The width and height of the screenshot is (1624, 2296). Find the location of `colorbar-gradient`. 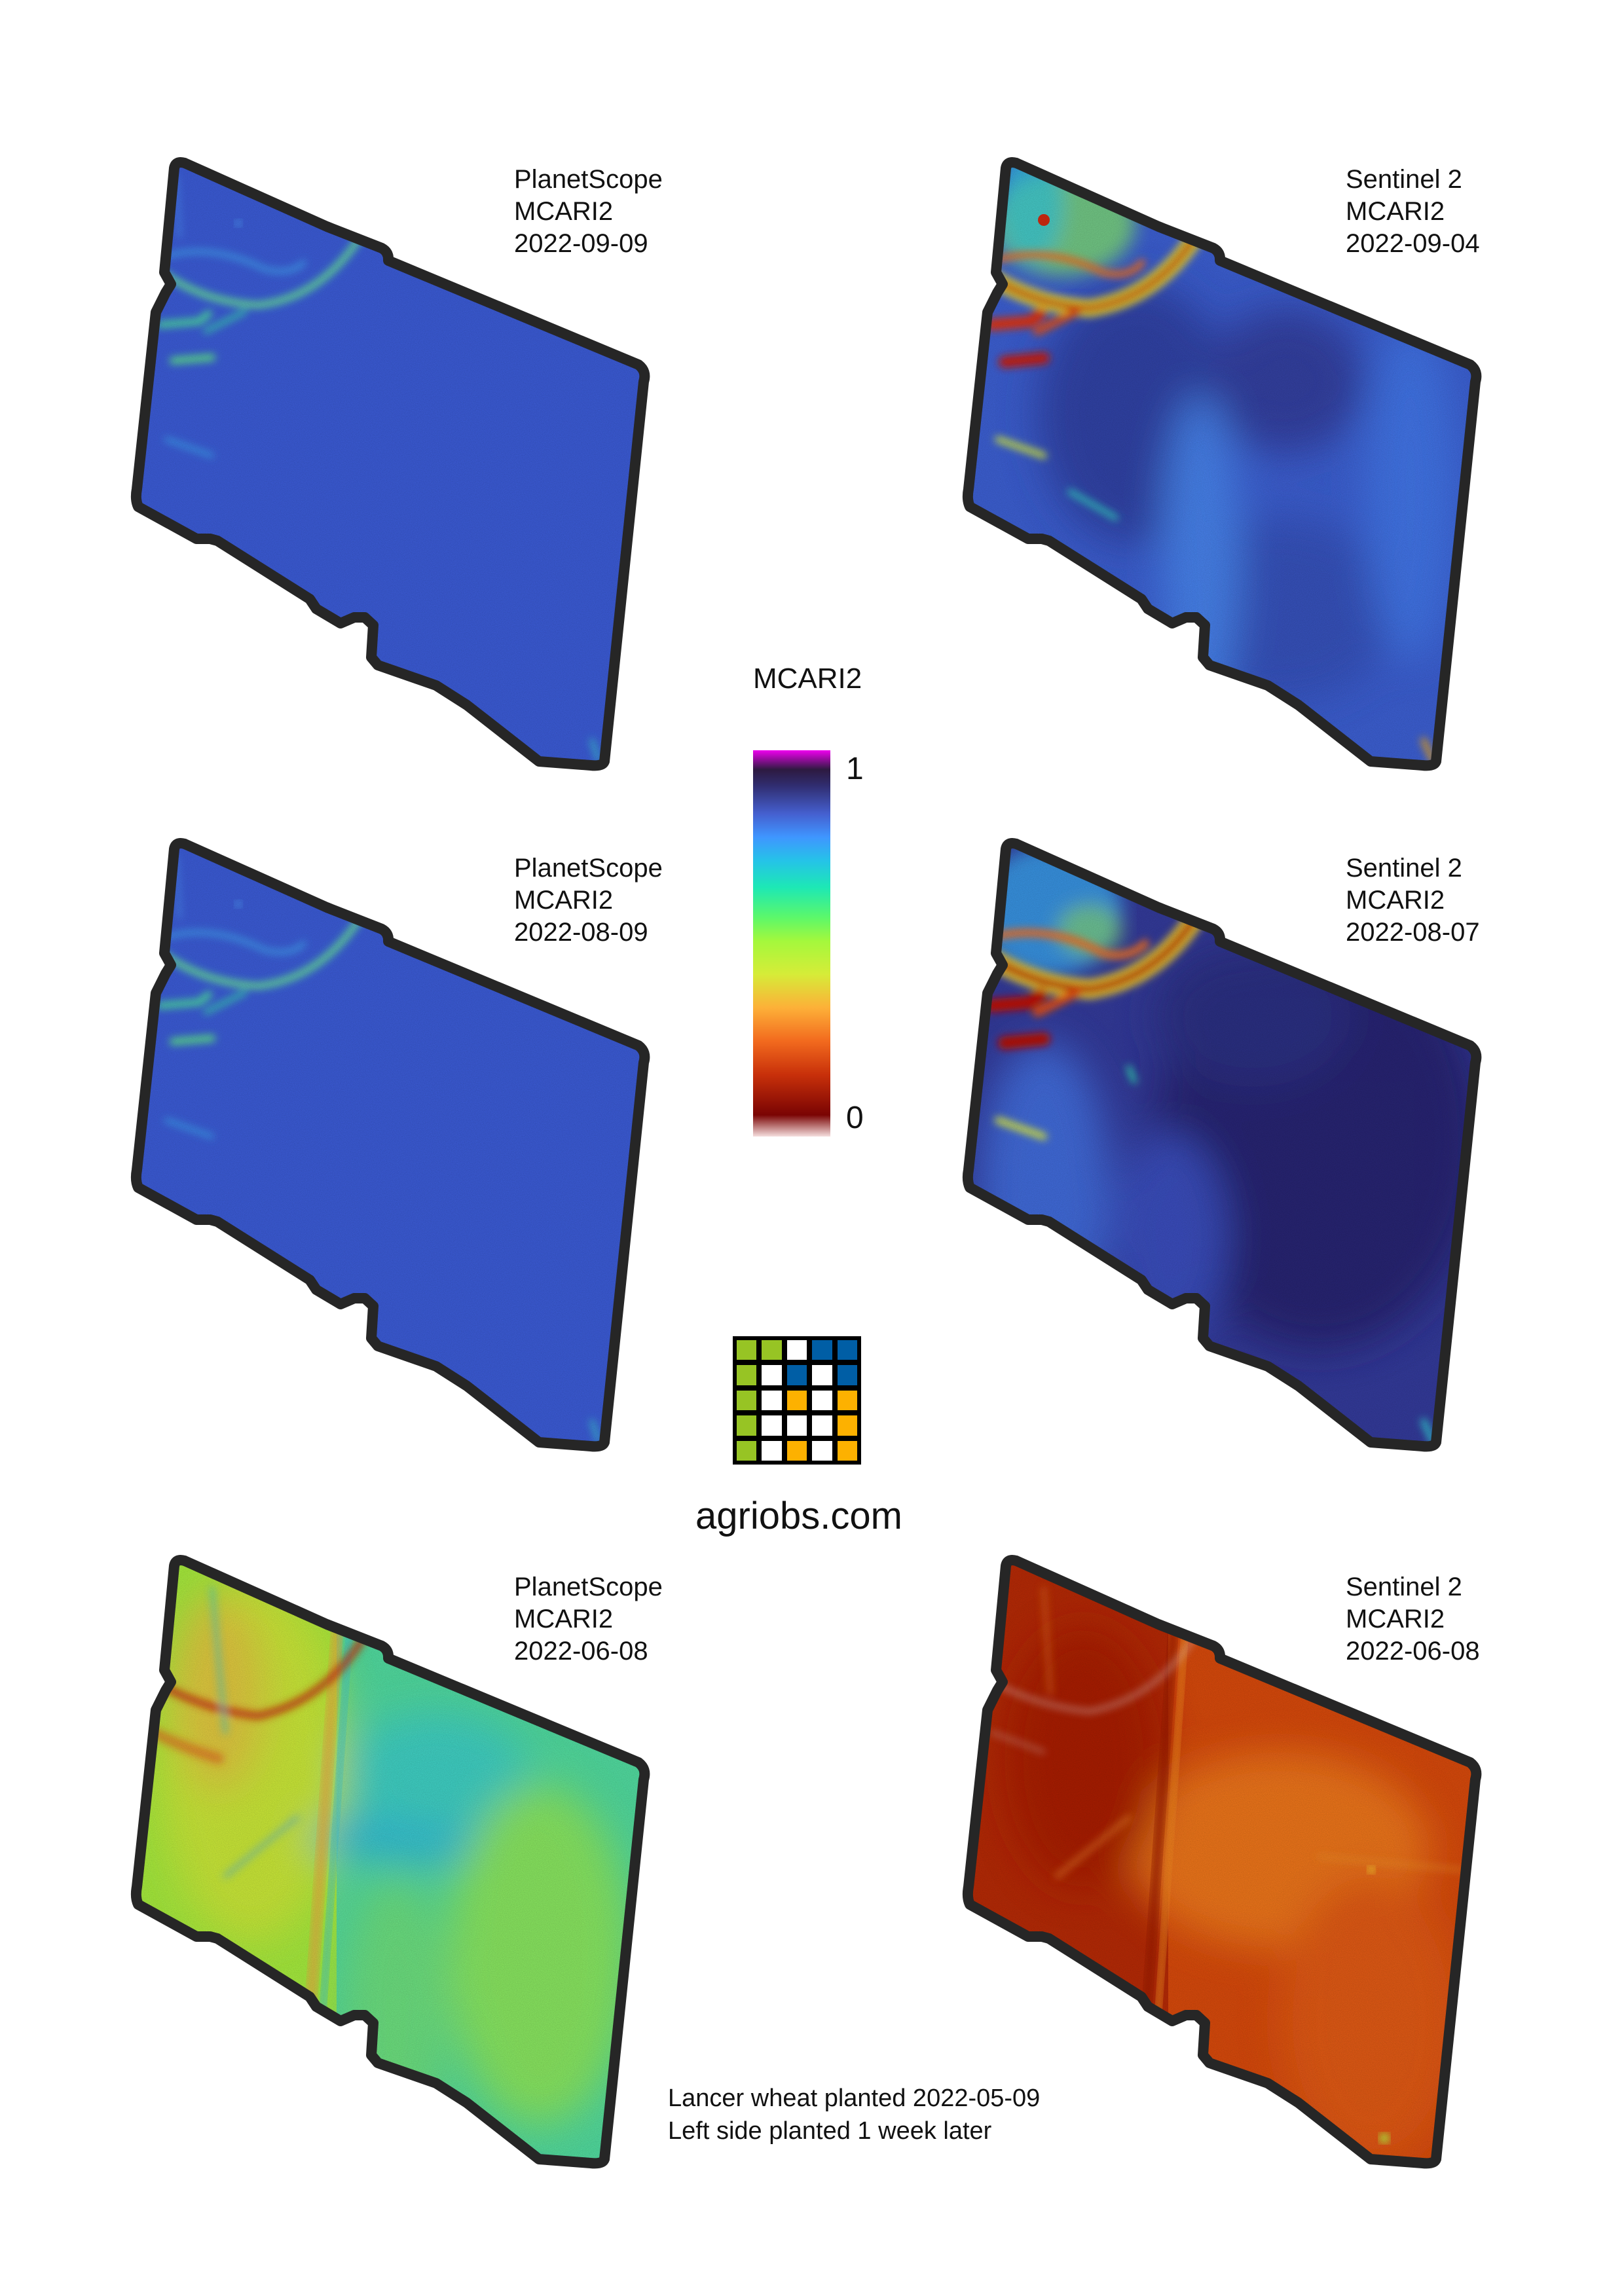

colorbar-gradient is located at coordinates (791, 943).